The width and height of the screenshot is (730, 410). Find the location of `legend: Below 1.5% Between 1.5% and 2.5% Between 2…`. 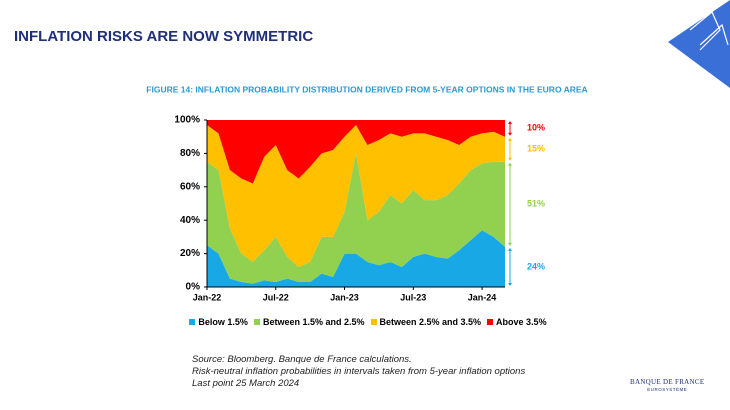

legend: Below 1.5% Between 1.5% and 2.5% Between 2… is located at coordinates (365, 322).